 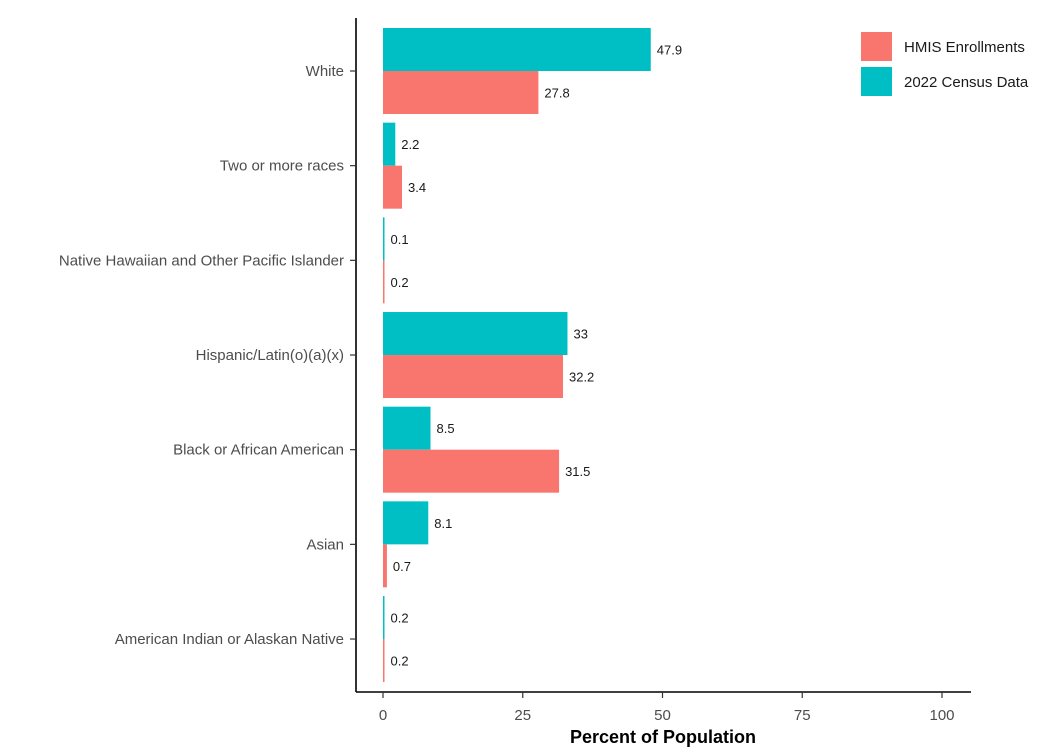 I want to click on value-label-hmis: 3.4, so click(x=417, y=187).